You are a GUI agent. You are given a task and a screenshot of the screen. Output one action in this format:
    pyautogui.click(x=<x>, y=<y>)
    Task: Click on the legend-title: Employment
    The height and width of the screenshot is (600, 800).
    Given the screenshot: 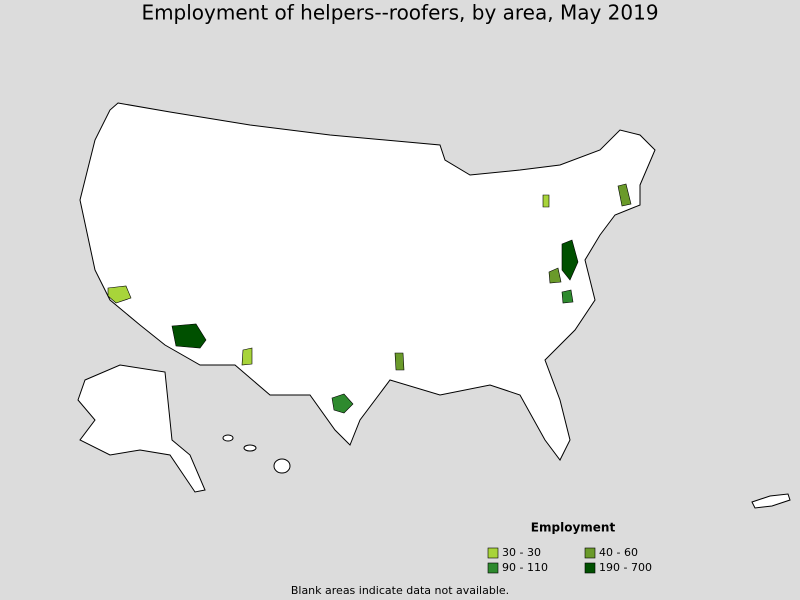 What is the action you would take?
    pyautogui.click(x=573, y=528)
    